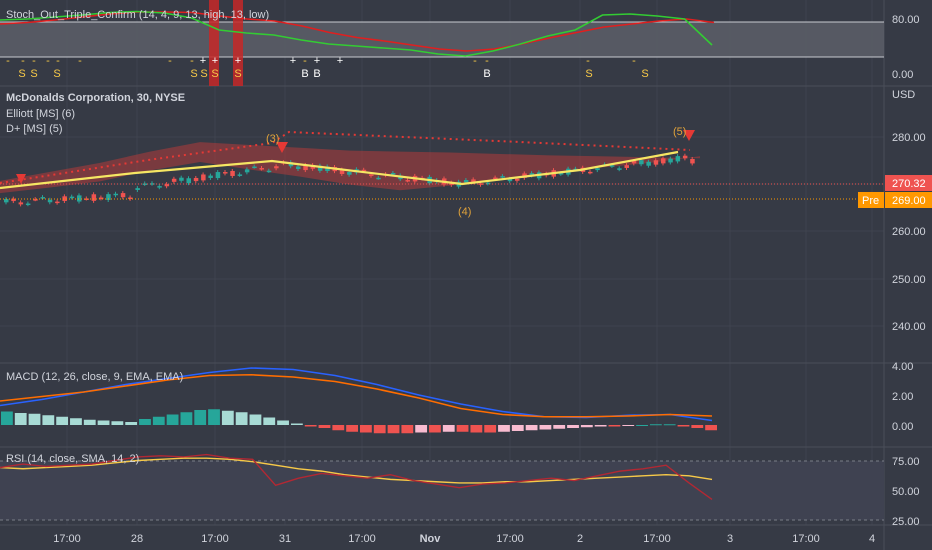 This screenshot has height=550, width=932. What do you see at coordinates (908, 200) in the screenshot?
I see `pre-price-badge` at bounding box center [908, 200].